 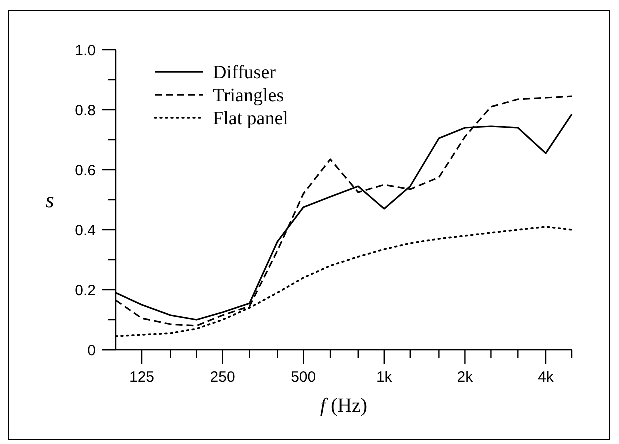 What do you see at coordinates (85, 171) in the screenshot?
I see `y-tick-label: 0.6` at bounding box center [85, 171].